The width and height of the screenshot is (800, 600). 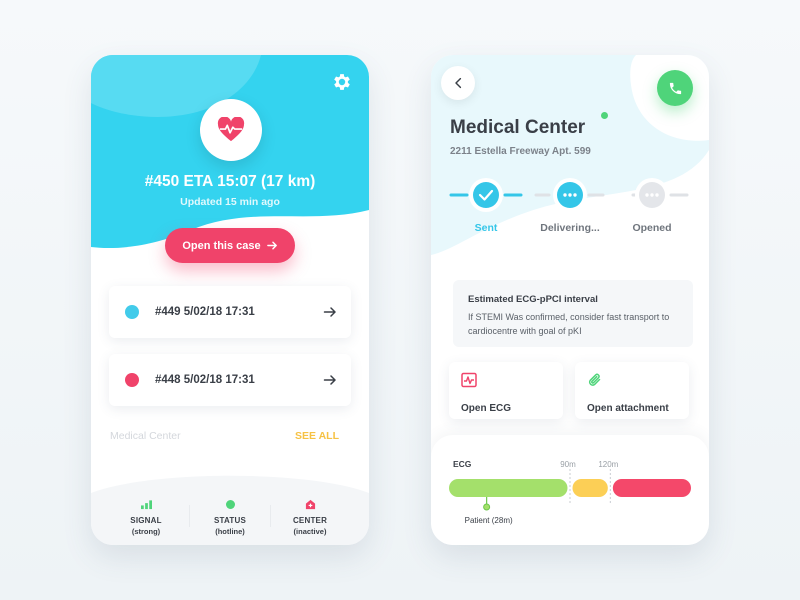 What do you see at coordinates (310, 520) in the screenshot?
I see `stat-label: CENTER` at bounding box center [310, 520].